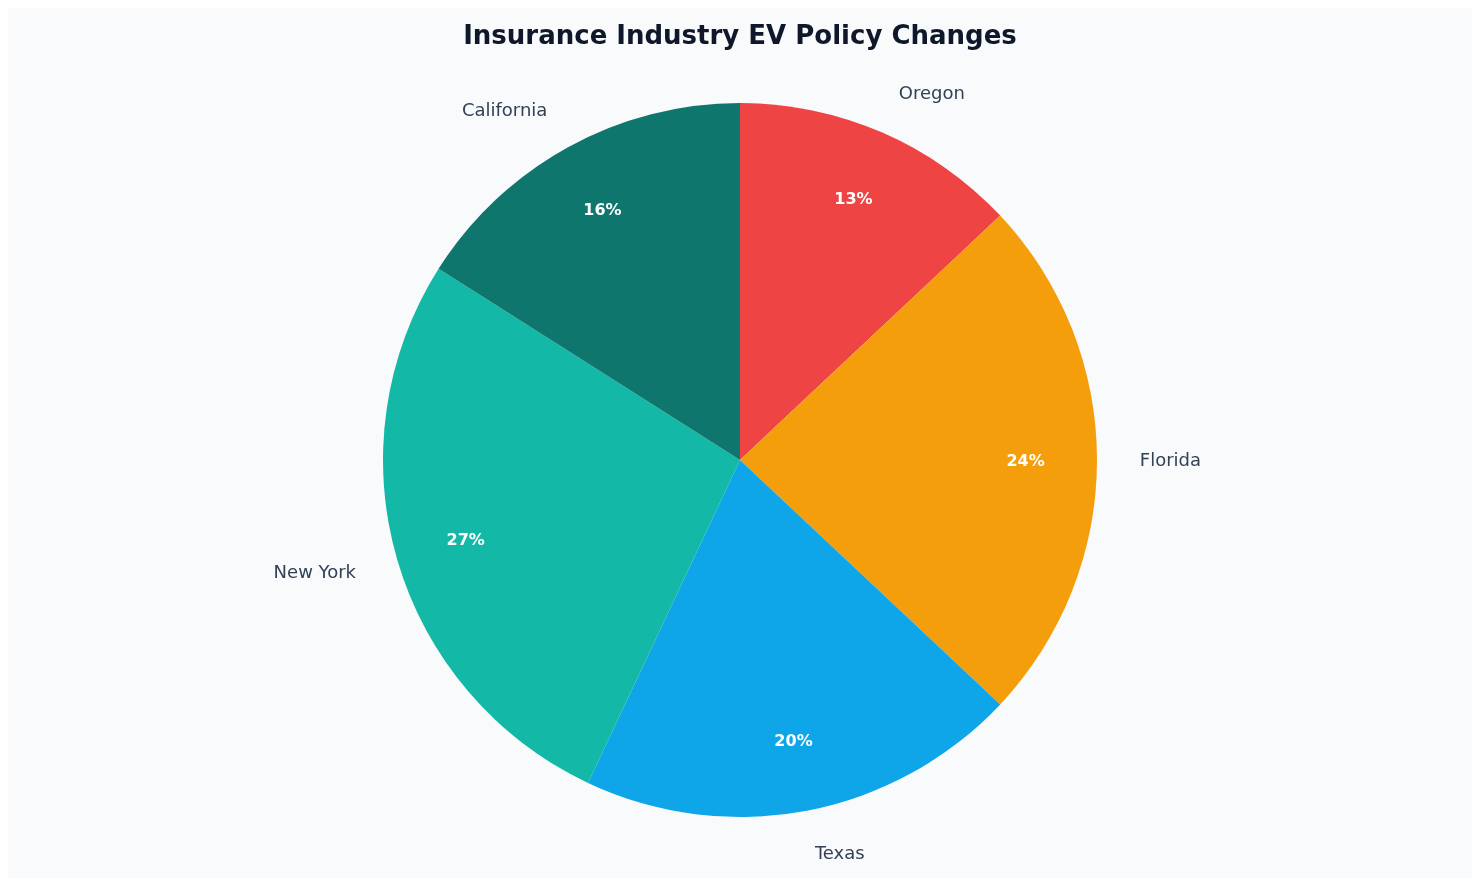 The width and height of the screenshot is (1480, 886). What do you see at coordinates (853, 198) in the screenshot?
I see `data-label: 13%` at bounding box center [853, 198].